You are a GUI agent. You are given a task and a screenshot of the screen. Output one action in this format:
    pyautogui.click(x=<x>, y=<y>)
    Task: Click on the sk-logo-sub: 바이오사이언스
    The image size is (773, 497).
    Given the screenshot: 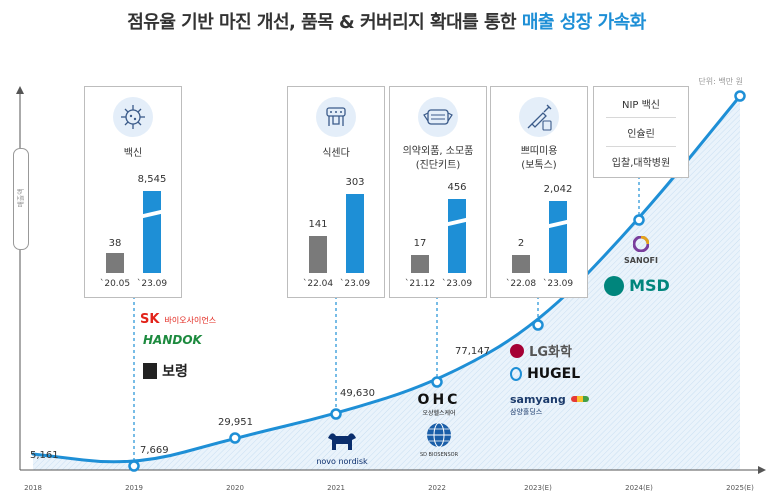 What is the action you would take?
    pyautogui.click(x=190, y=320)
    